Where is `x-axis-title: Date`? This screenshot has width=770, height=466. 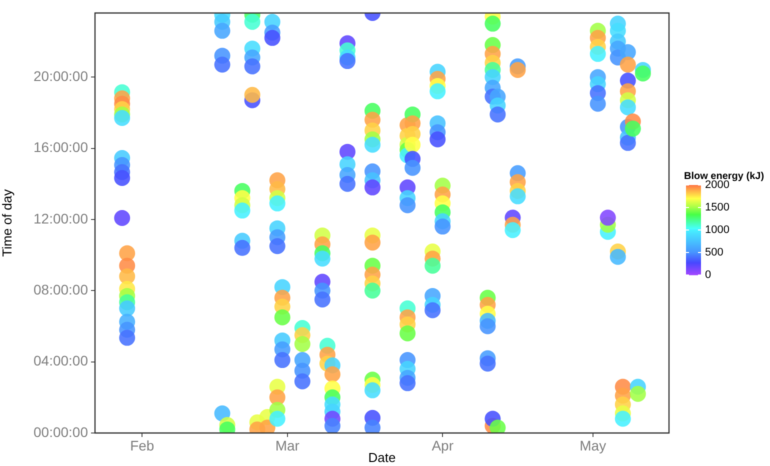 x-axis-title: Date is located at coordinates (382, 457).